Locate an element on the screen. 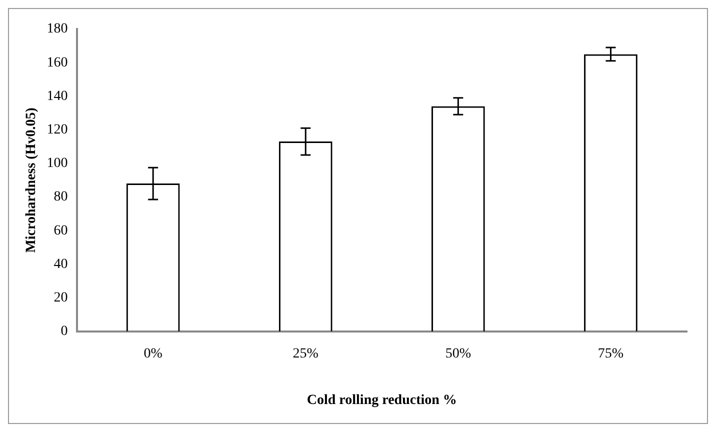 This screenshot has height=432, width=716. x-tick-label: 75% is located at coordinates (611, 354).